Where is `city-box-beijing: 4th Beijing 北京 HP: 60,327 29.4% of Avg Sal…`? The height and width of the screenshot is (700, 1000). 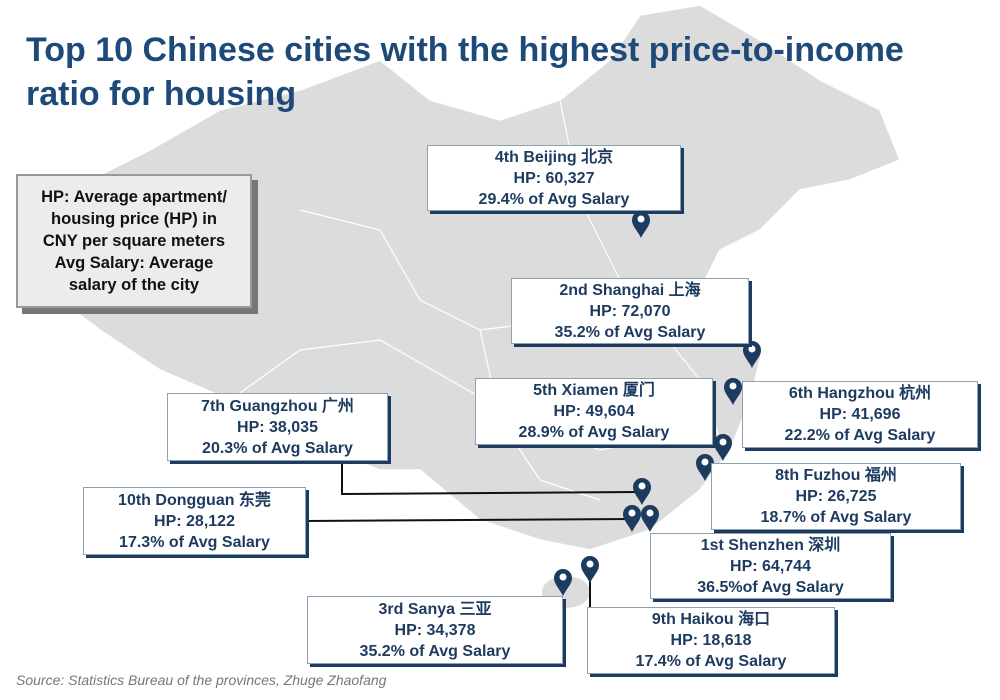
city-box-beijing: 4th Beijing 北京 HP: 60,327 29.4% of Avg Sal… is located at coordinates (554, 178).